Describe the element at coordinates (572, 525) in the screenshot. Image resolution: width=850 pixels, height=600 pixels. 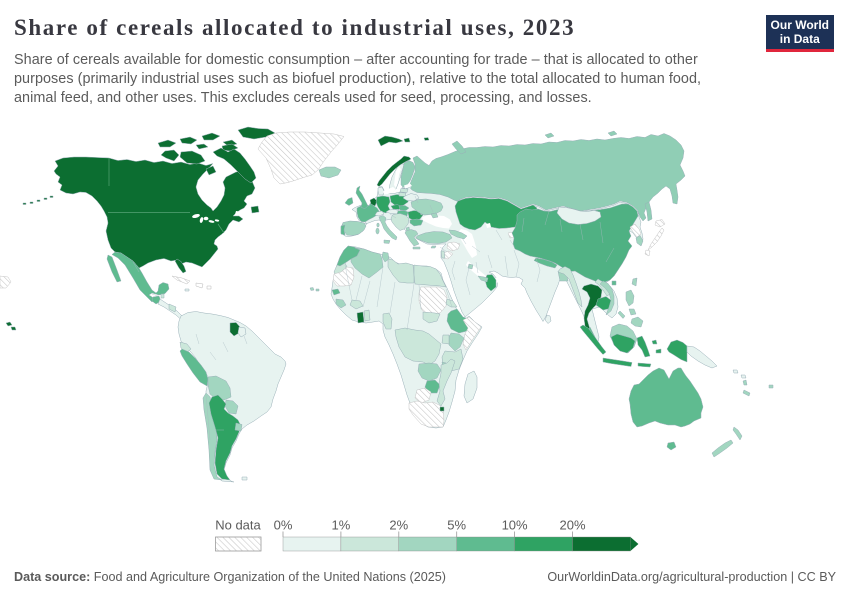
I see `svg-text: 20%` at that location.